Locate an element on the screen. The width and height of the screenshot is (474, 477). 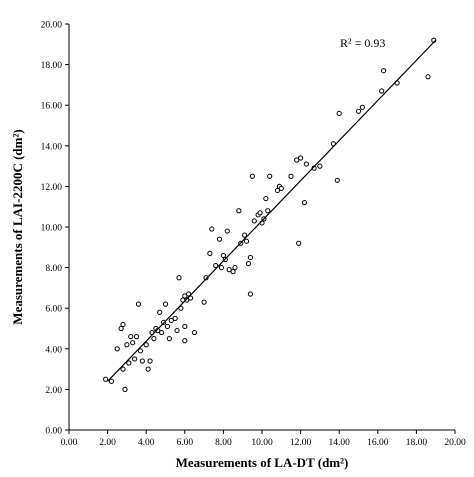
x-tick-label: 12.00 is located at coordinates (301, 443).